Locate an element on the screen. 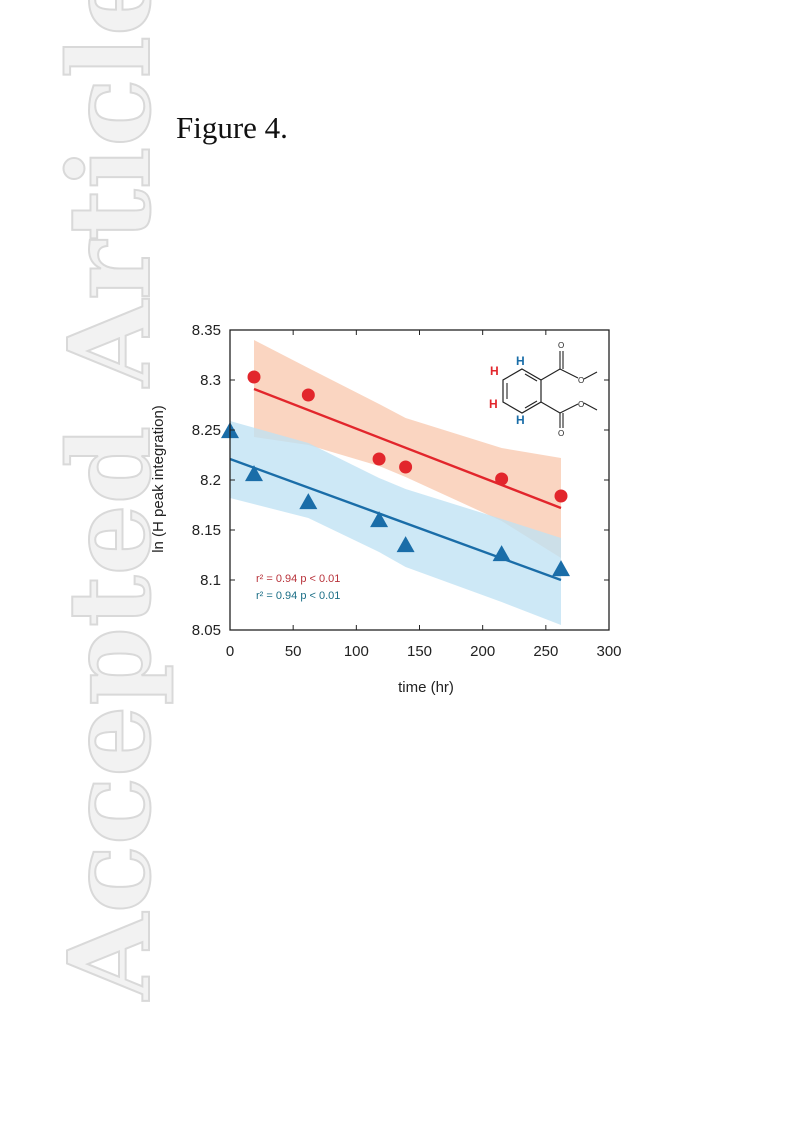  y-tick-label: 8.15 is located at coordinates (206, 530).